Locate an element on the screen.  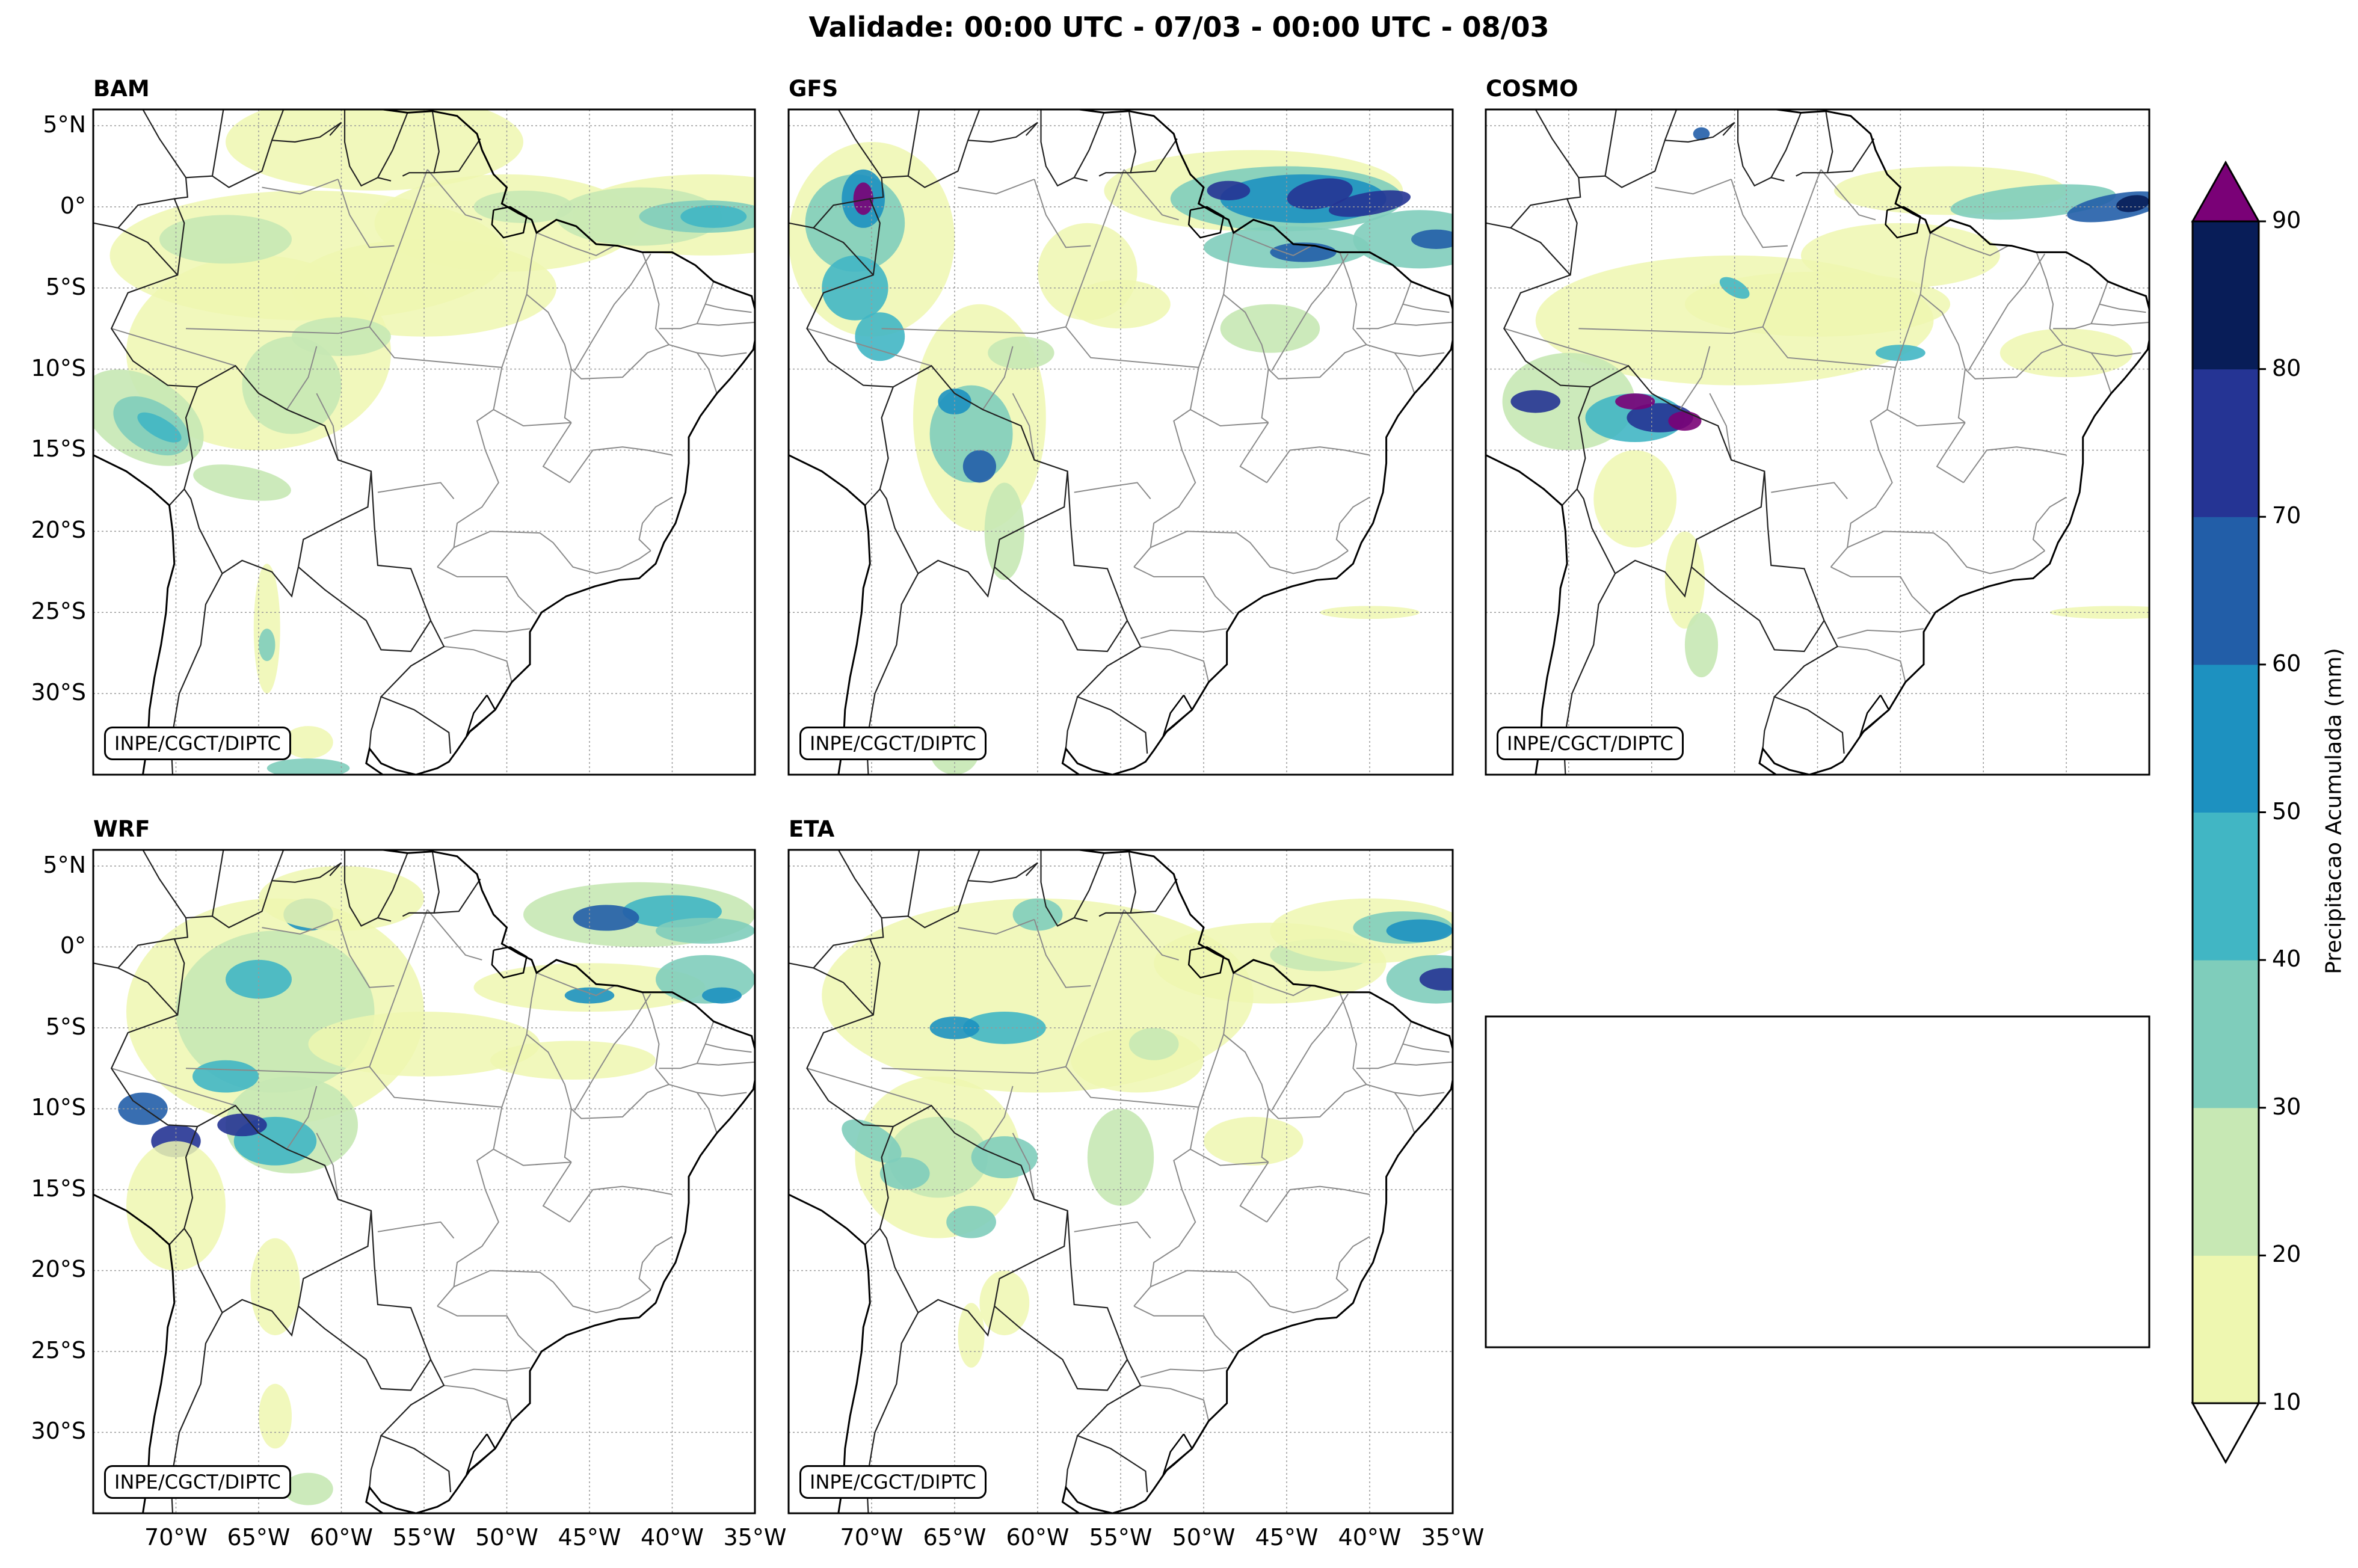
colorbar is located at coordinates (2229, 812).